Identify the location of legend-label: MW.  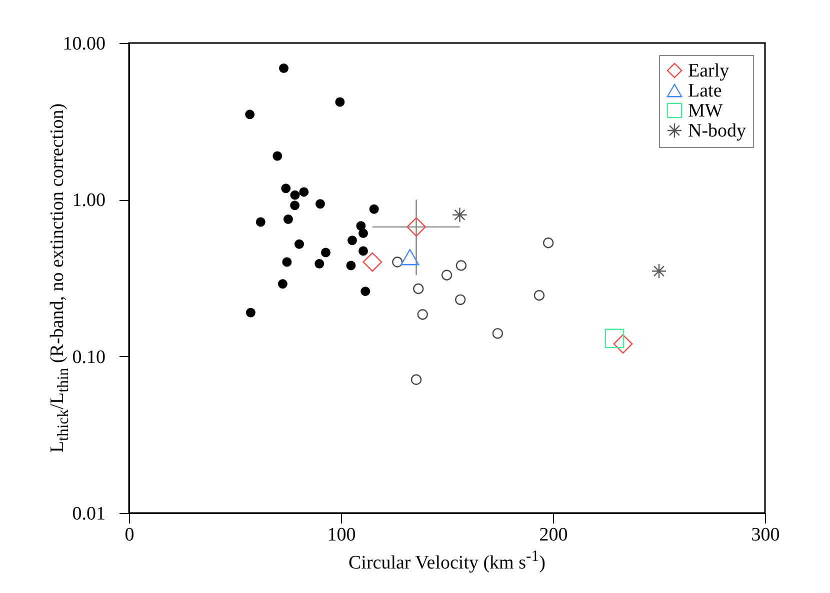
(705, 111).